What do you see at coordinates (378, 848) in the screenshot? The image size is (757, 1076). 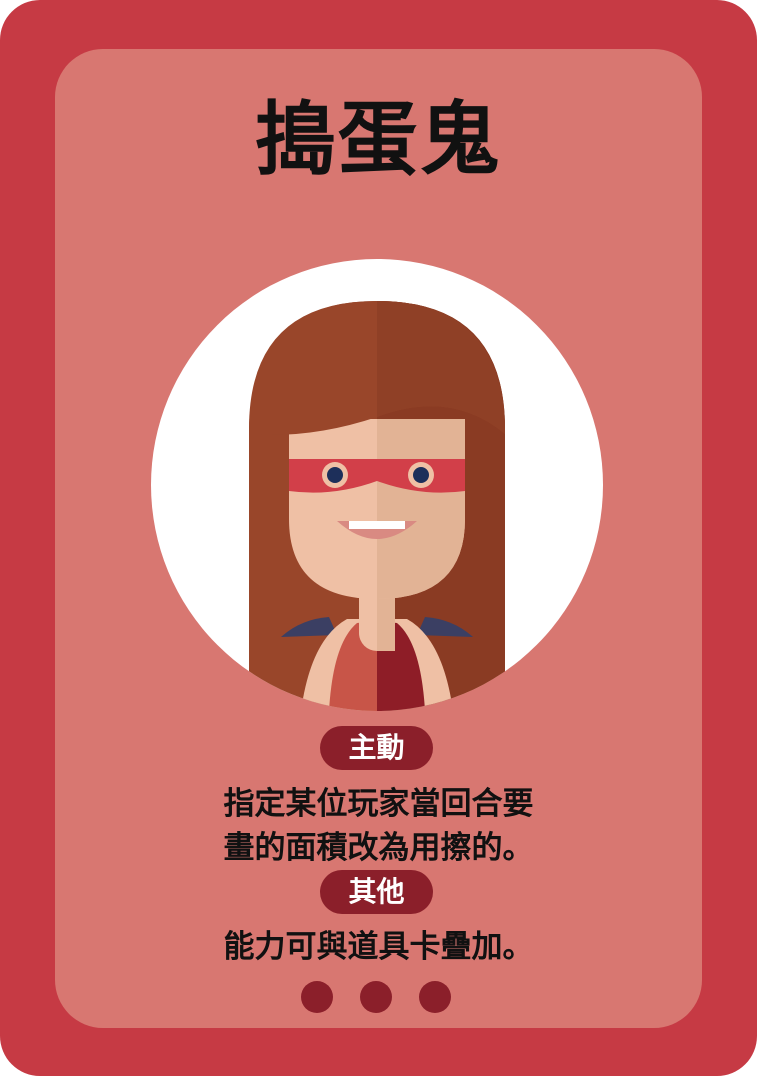 I see `active-ability-line: 畫的面積改為用擦的。` at bounding box center [378, 848].